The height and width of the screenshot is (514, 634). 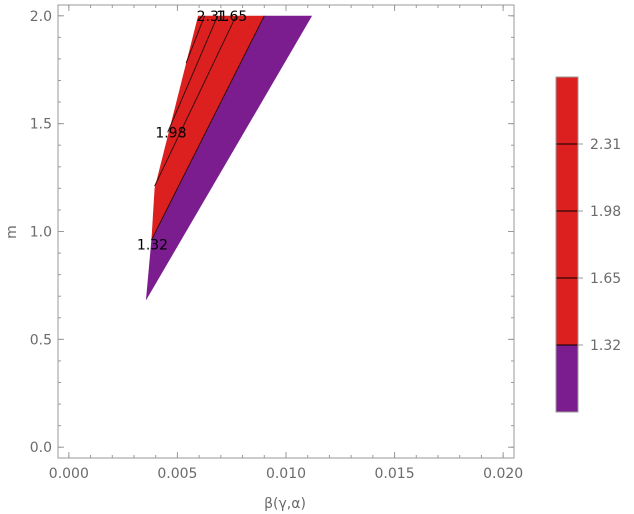 What do you see at coordinates (286, 474) in the screenshot?
I see `x-tick-label: 0.010` at bounding box center [286, 474].